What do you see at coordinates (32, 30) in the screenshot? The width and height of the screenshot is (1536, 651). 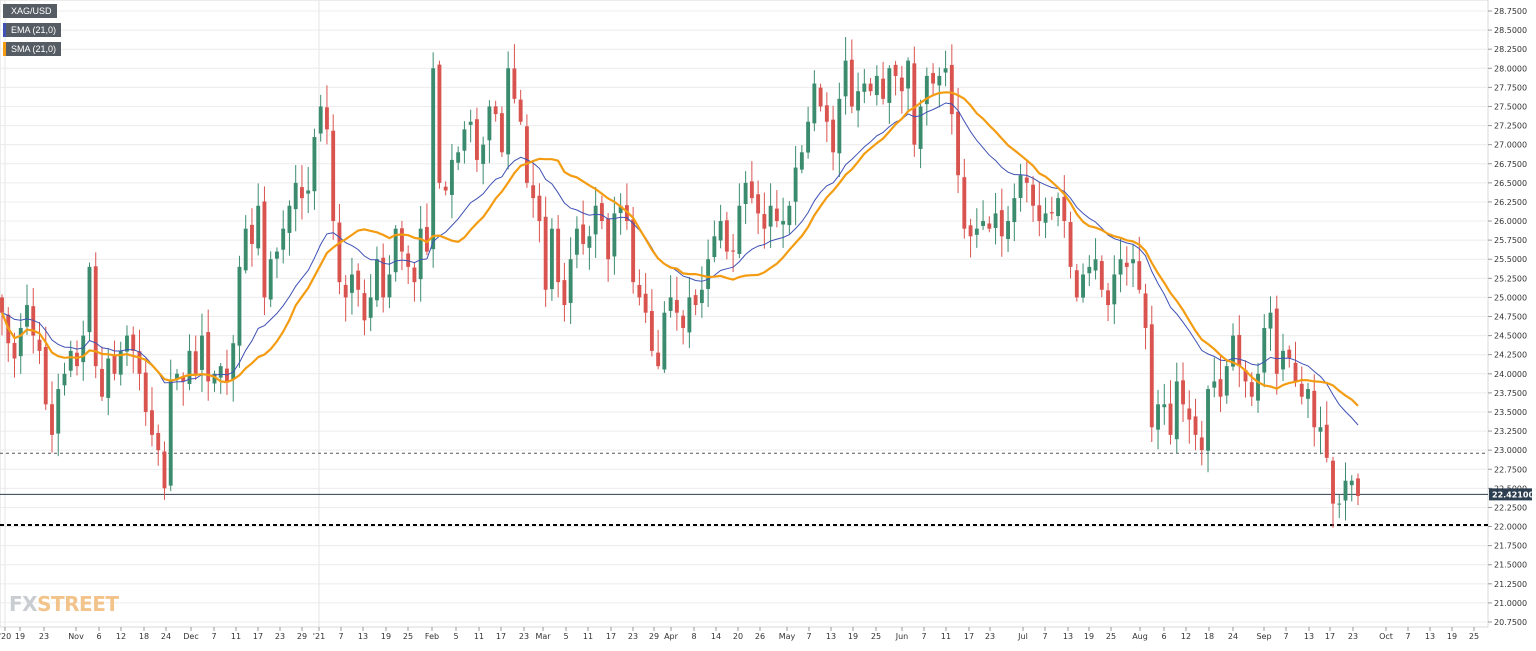 I see `legend-ema: EMA (21,0)` at bounding box center [32, 30].